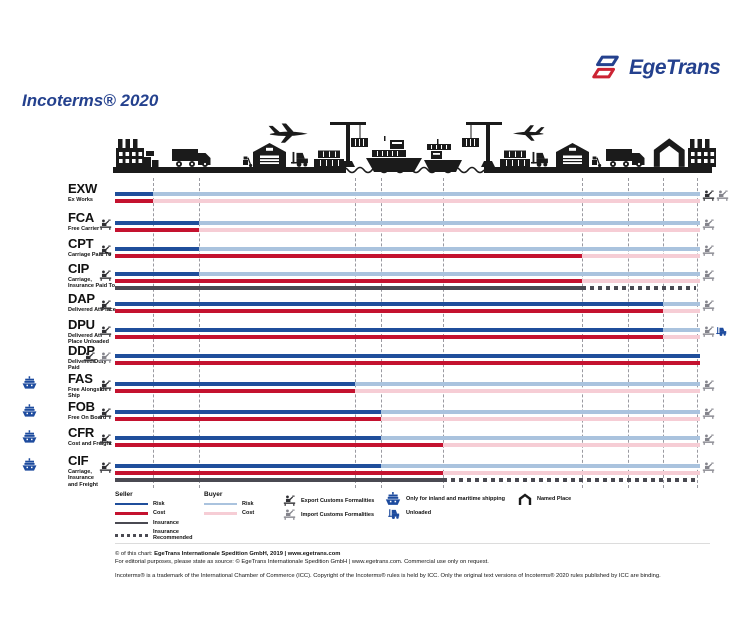  I want to click on egetrans-logo-mark, so click(605, 67).